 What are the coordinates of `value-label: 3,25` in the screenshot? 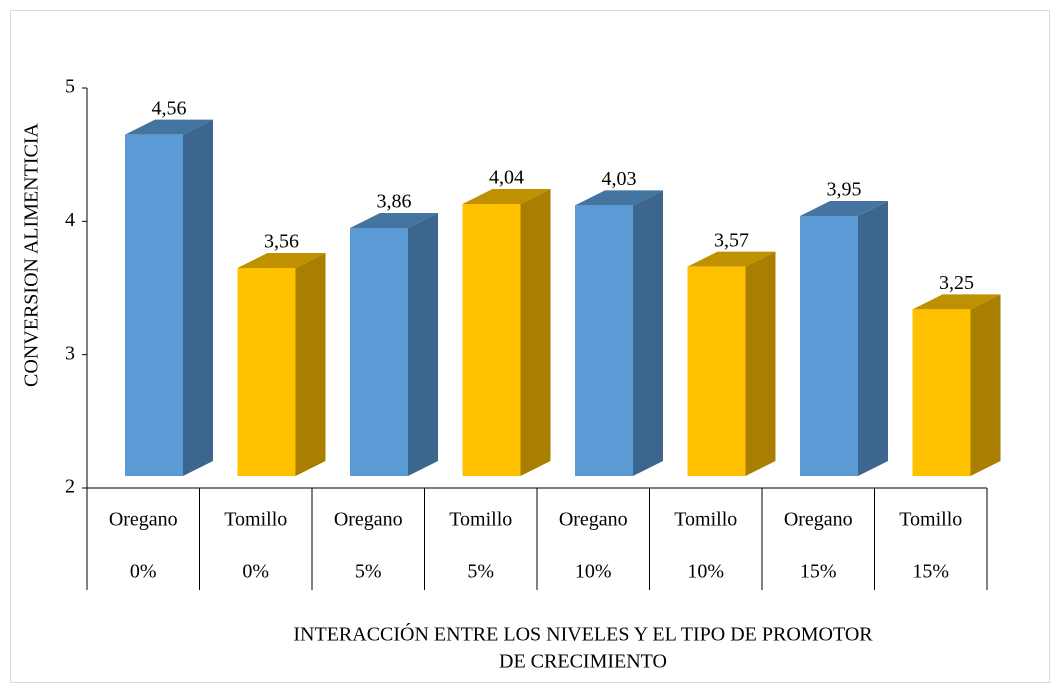 It's located at (956, 283).